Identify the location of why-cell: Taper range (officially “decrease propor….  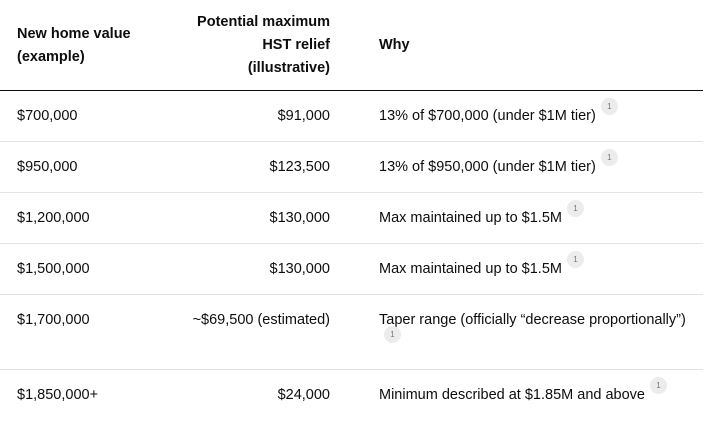
(534, 332).